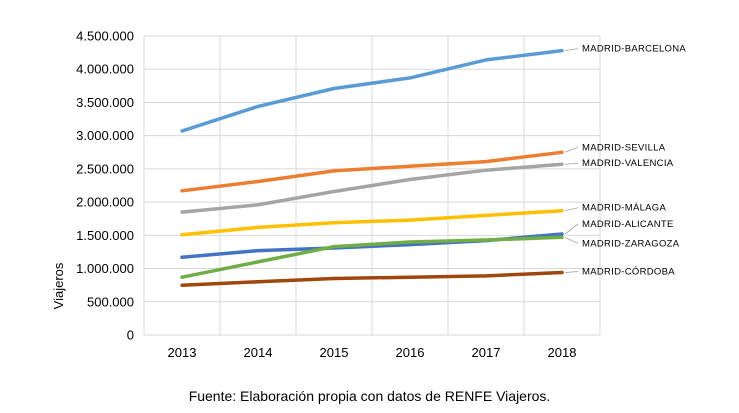  What do you see at coordinates (110, 301) in the screenshot?
I see `y-tick-label: 500.000` at bounding box center [110, 301].